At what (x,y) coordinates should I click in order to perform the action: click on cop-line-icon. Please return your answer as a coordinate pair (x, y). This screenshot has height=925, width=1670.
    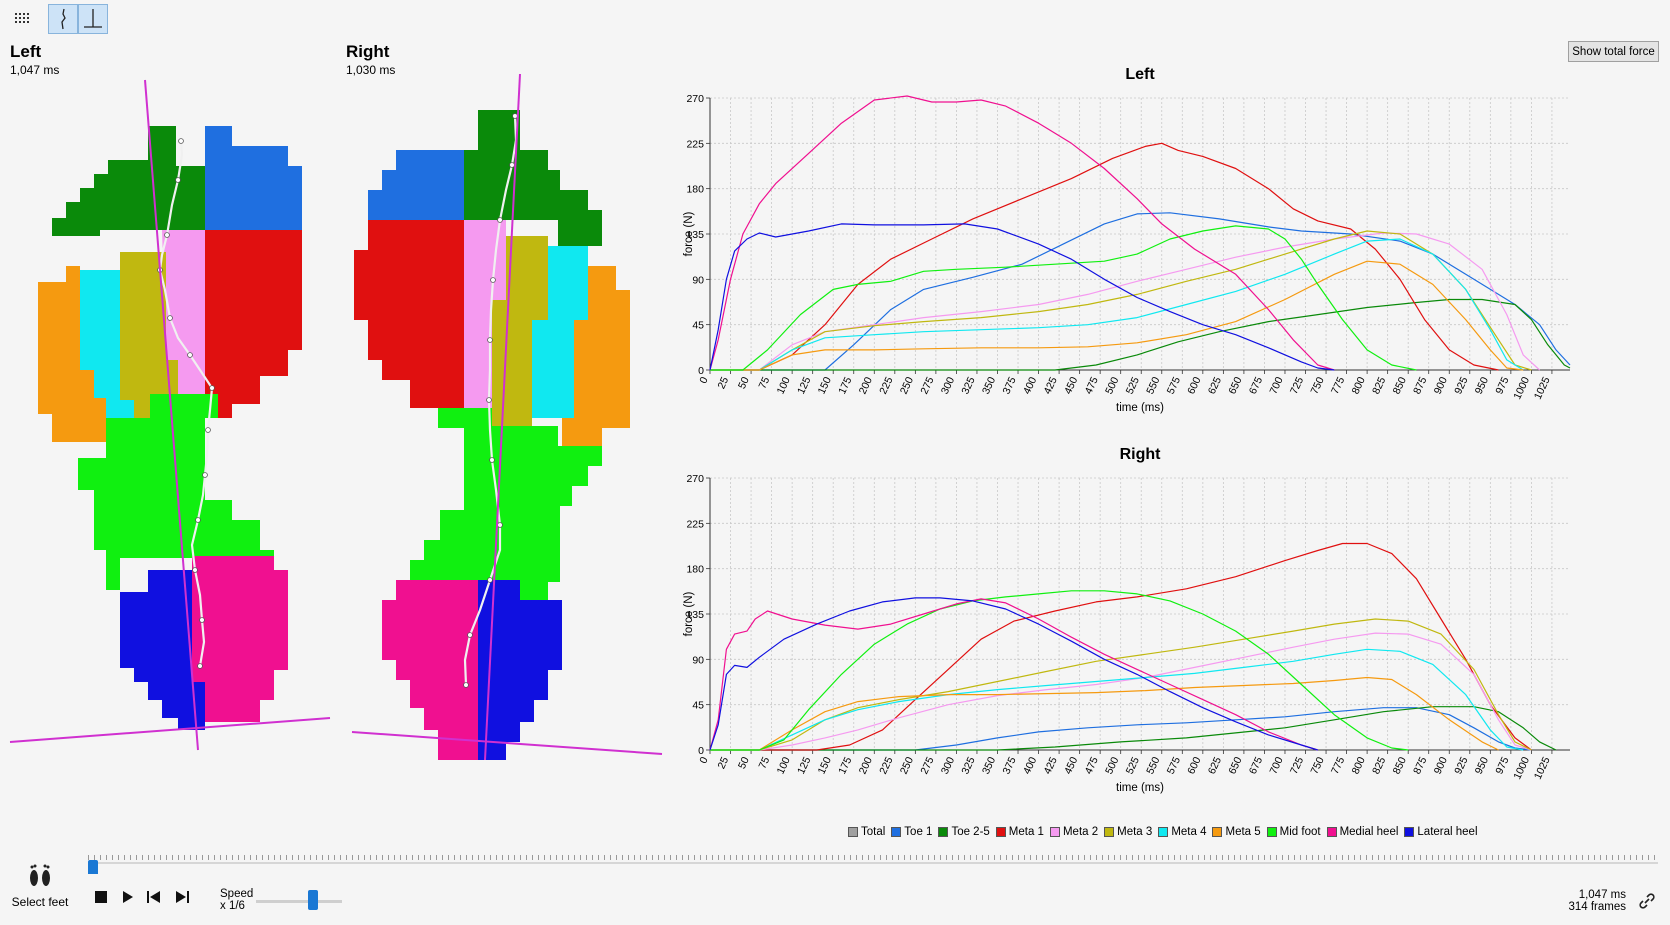
    Looking at the image, I should click on (63, 19).